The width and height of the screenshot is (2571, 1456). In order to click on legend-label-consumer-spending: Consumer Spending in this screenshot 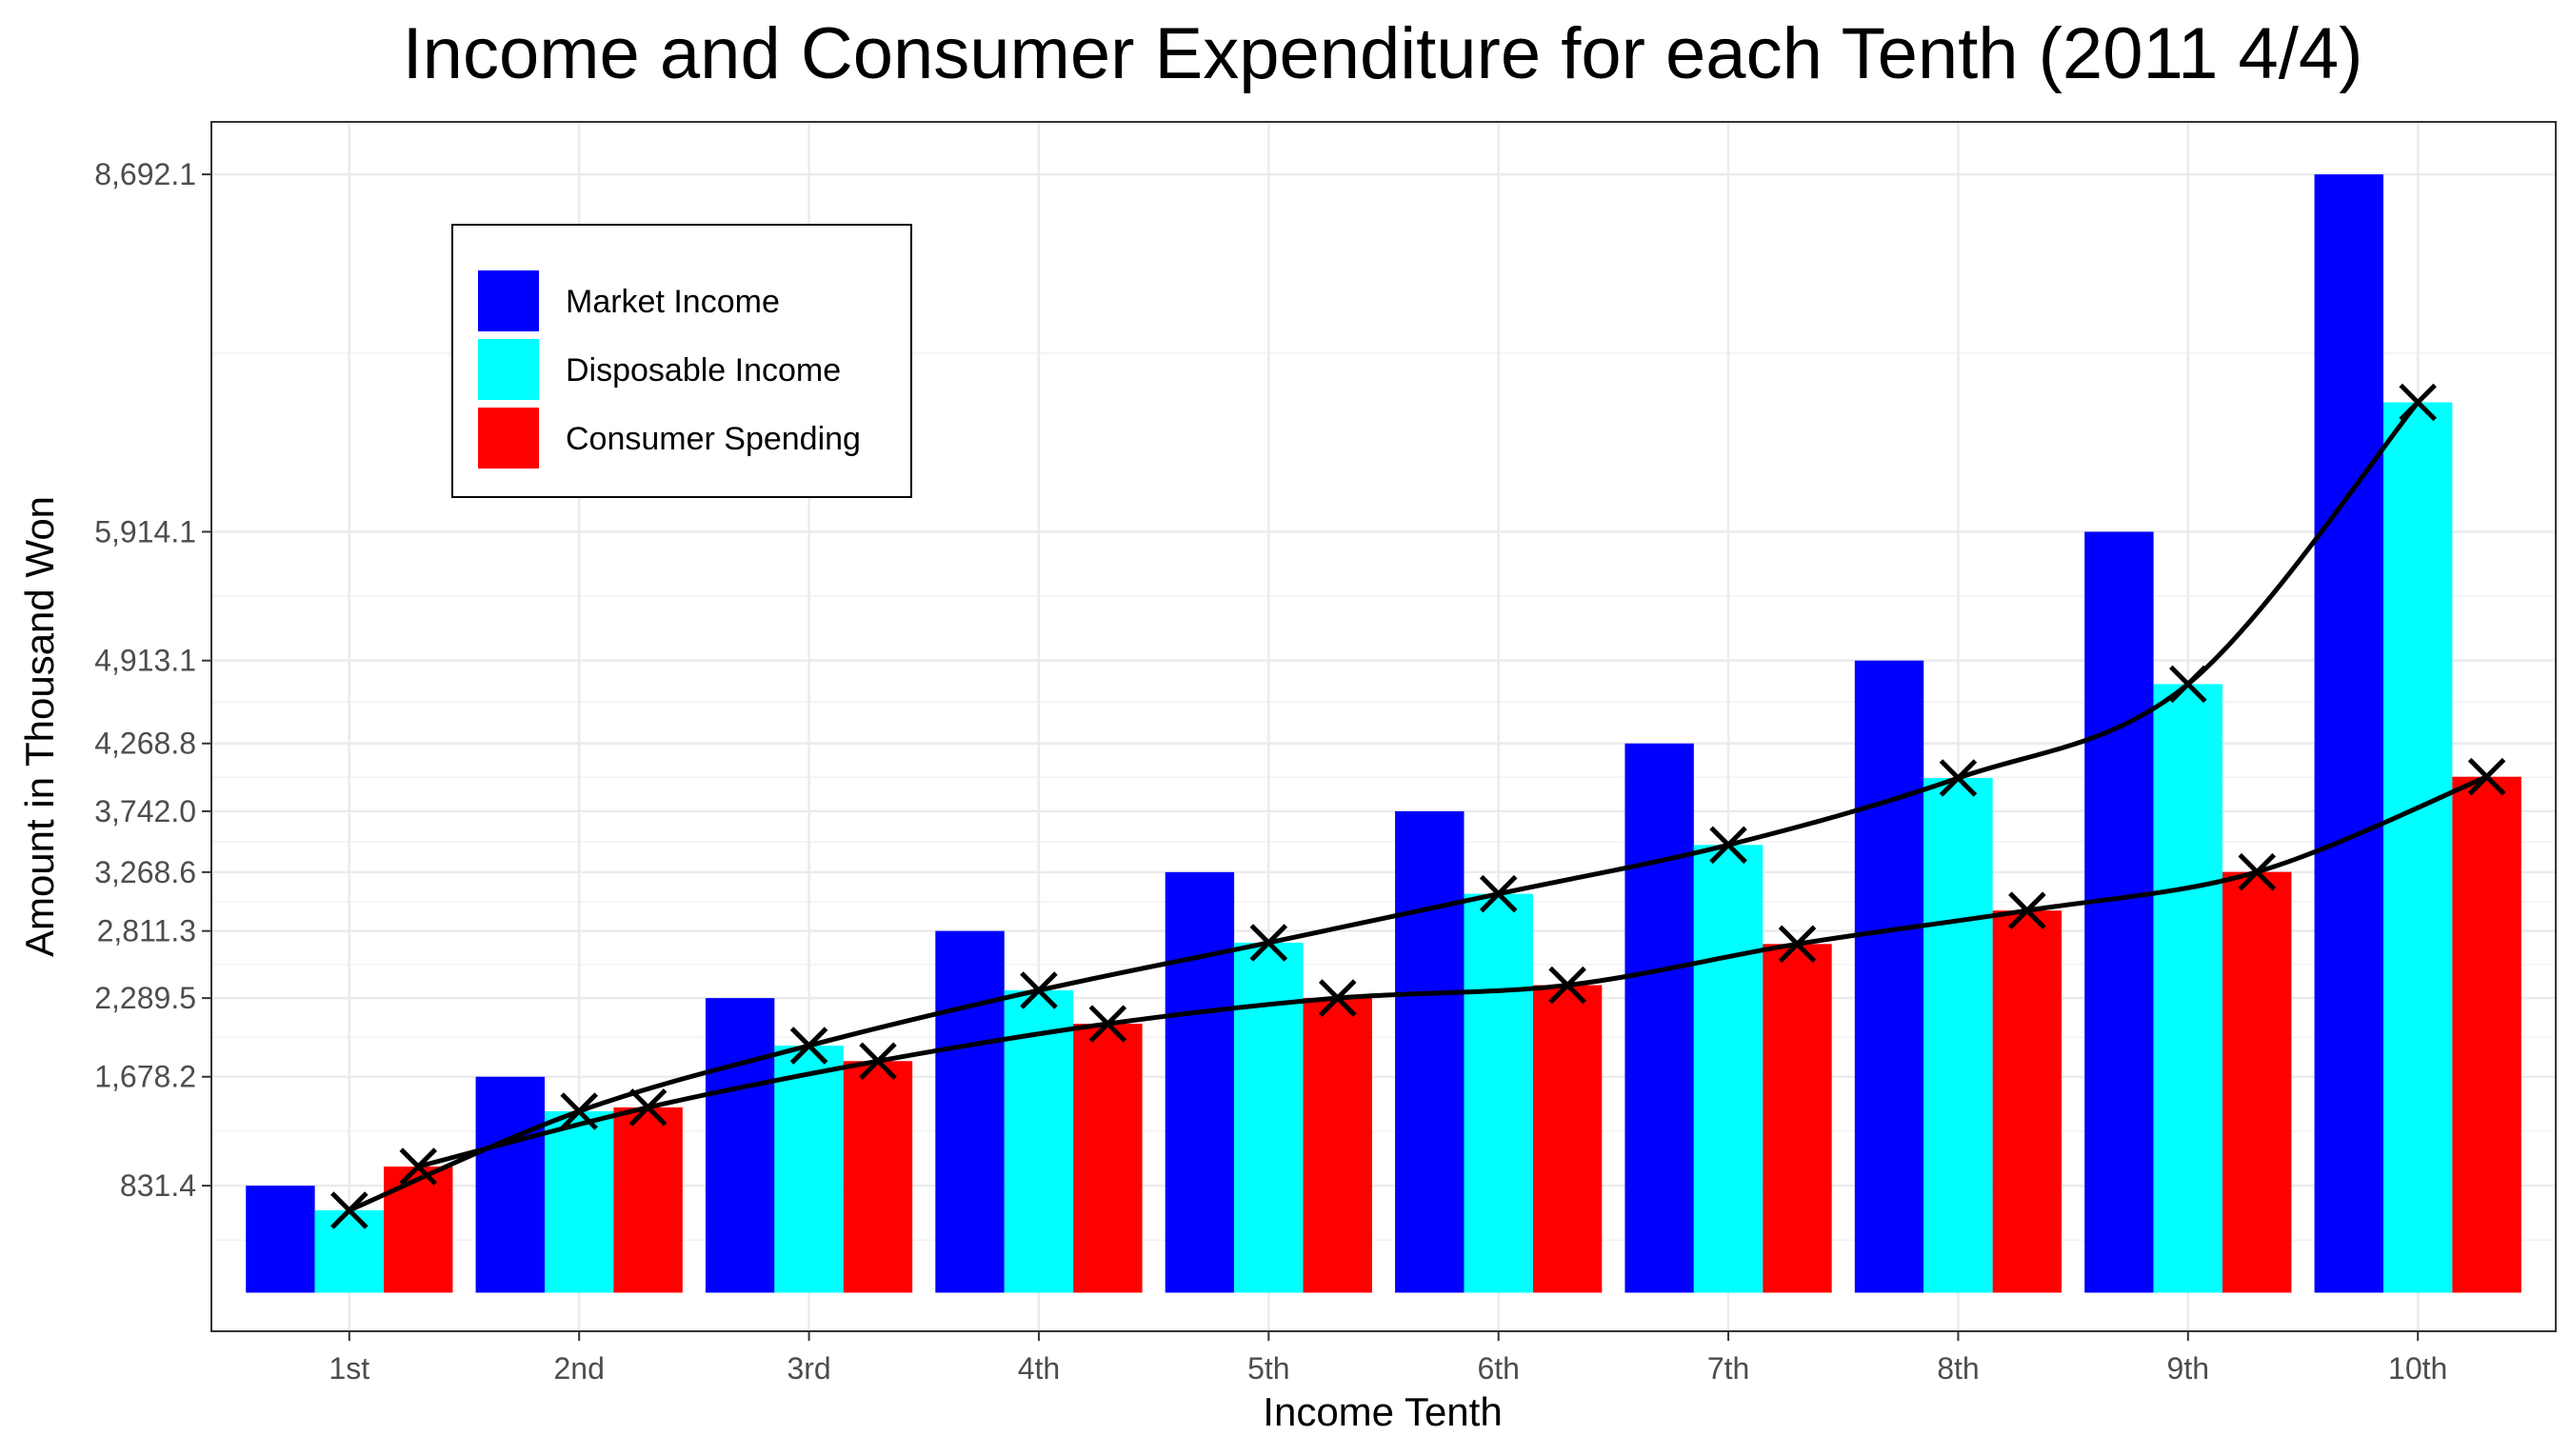, I will do `click(713, 439)`.